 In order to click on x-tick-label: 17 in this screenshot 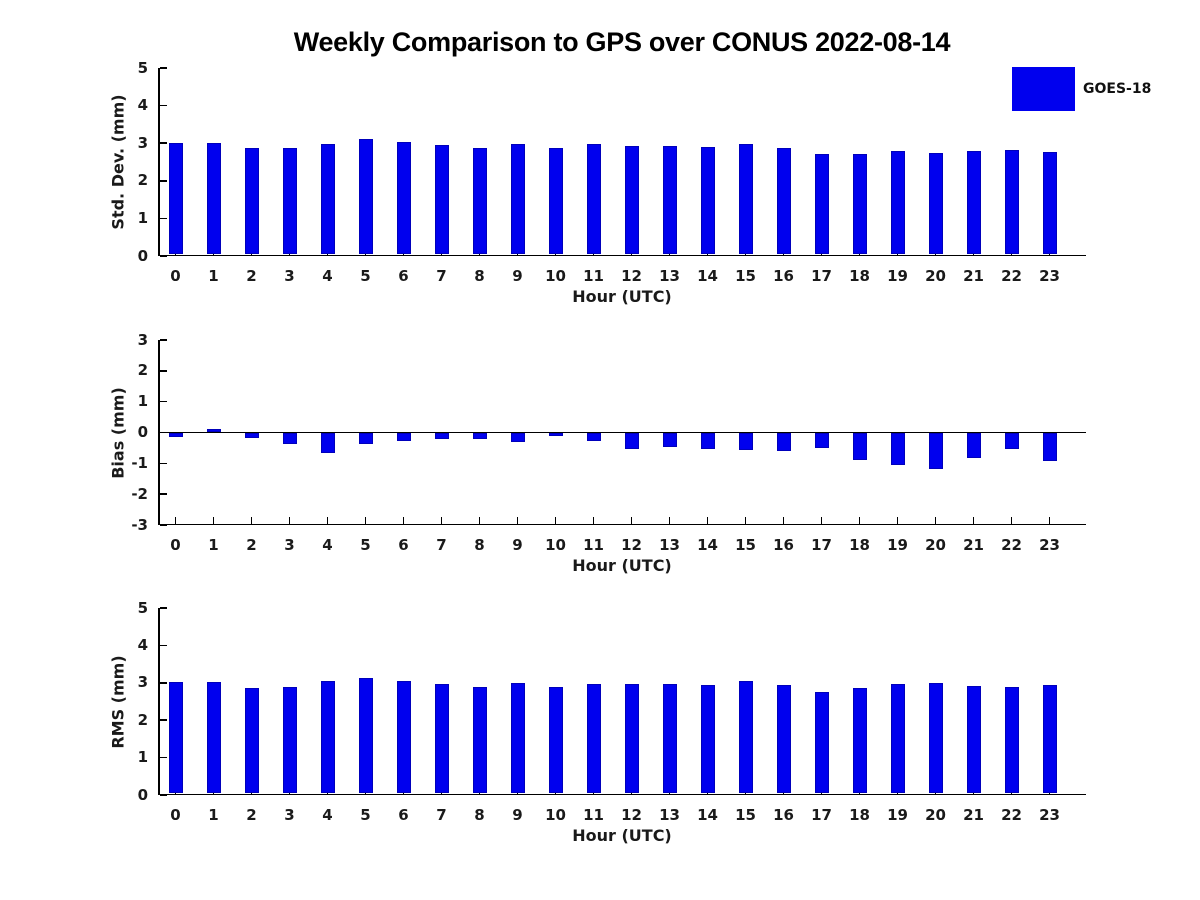, I will do `click(821, 545)`.